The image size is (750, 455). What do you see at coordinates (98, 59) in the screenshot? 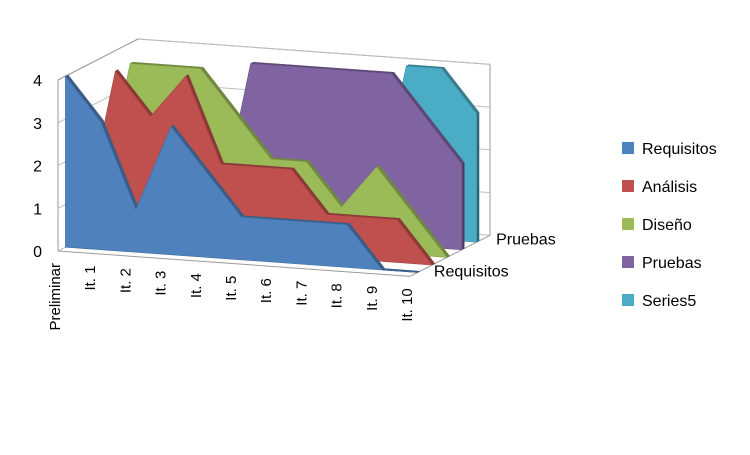
I see `side-wall-top` at bounding box center [98, 59].